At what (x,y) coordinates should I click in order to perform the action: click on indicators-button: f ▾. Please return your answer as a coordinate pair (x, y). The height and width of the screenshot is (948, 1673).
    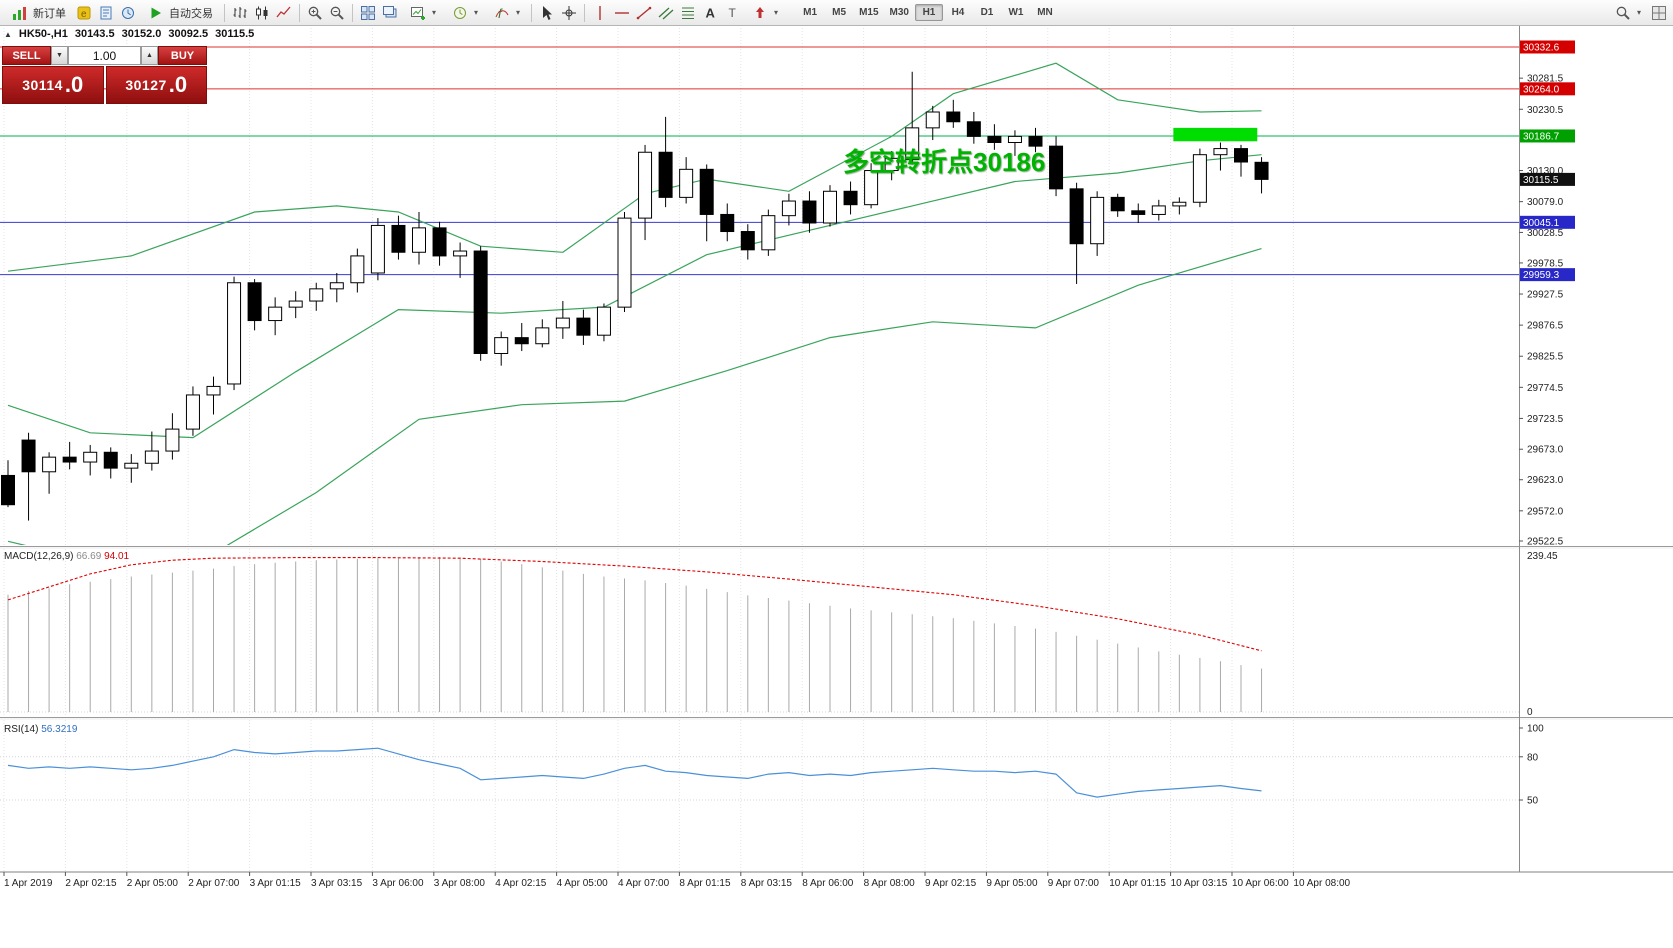
    Looking at the image, I should click on (506, 13).